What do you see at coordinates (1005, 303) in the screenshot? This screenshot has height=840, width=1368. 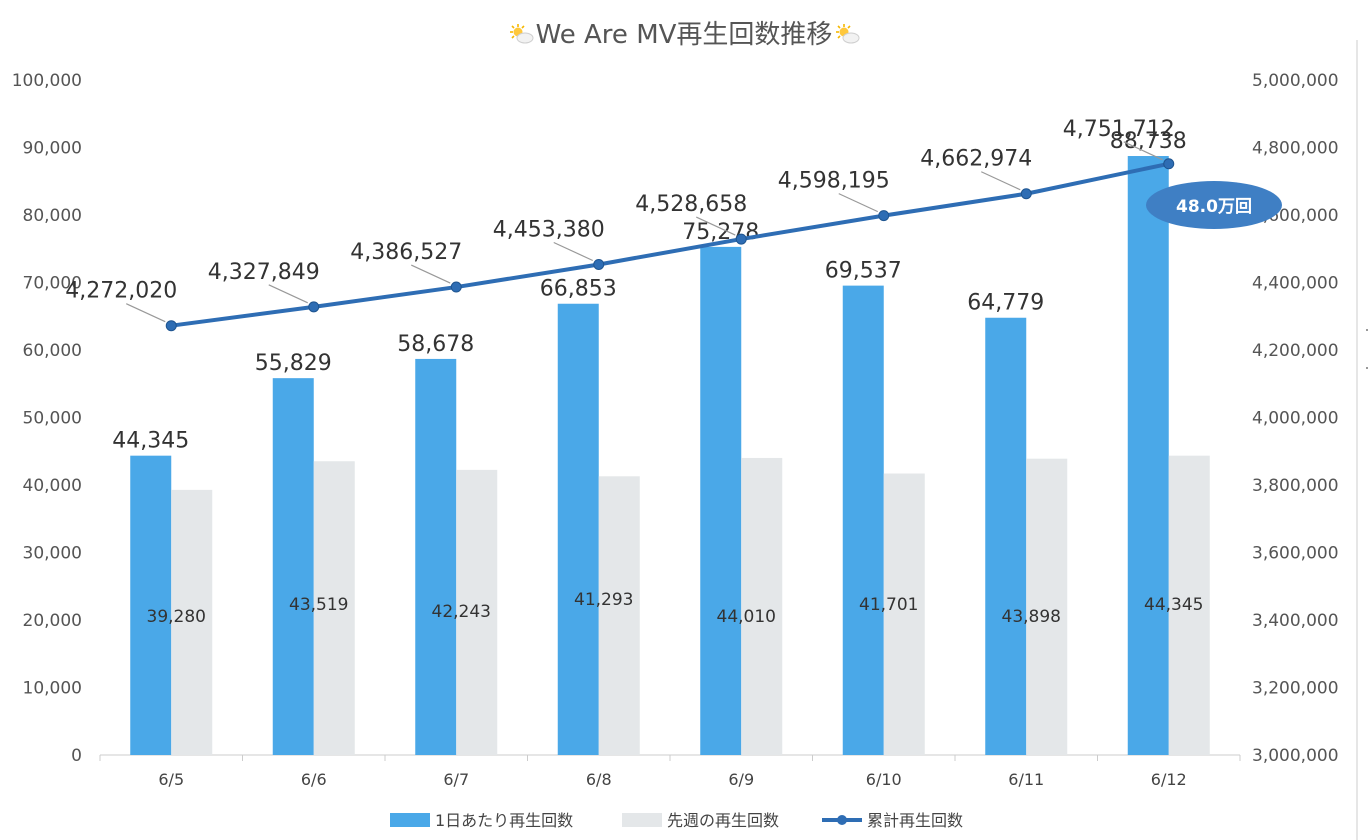 I see `daily-views-label: 64,779` at bounding box center [1005, 303].